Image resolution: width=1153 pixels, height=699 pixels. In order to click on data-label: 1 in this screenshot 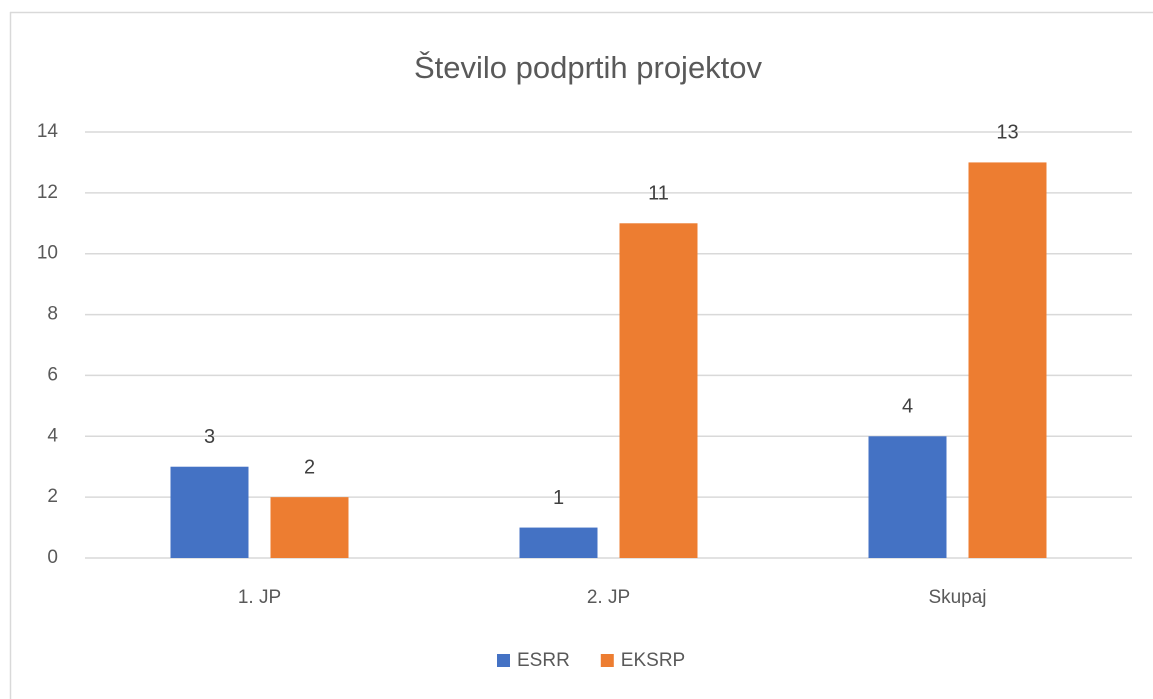, I will do `click(558, 498)`.